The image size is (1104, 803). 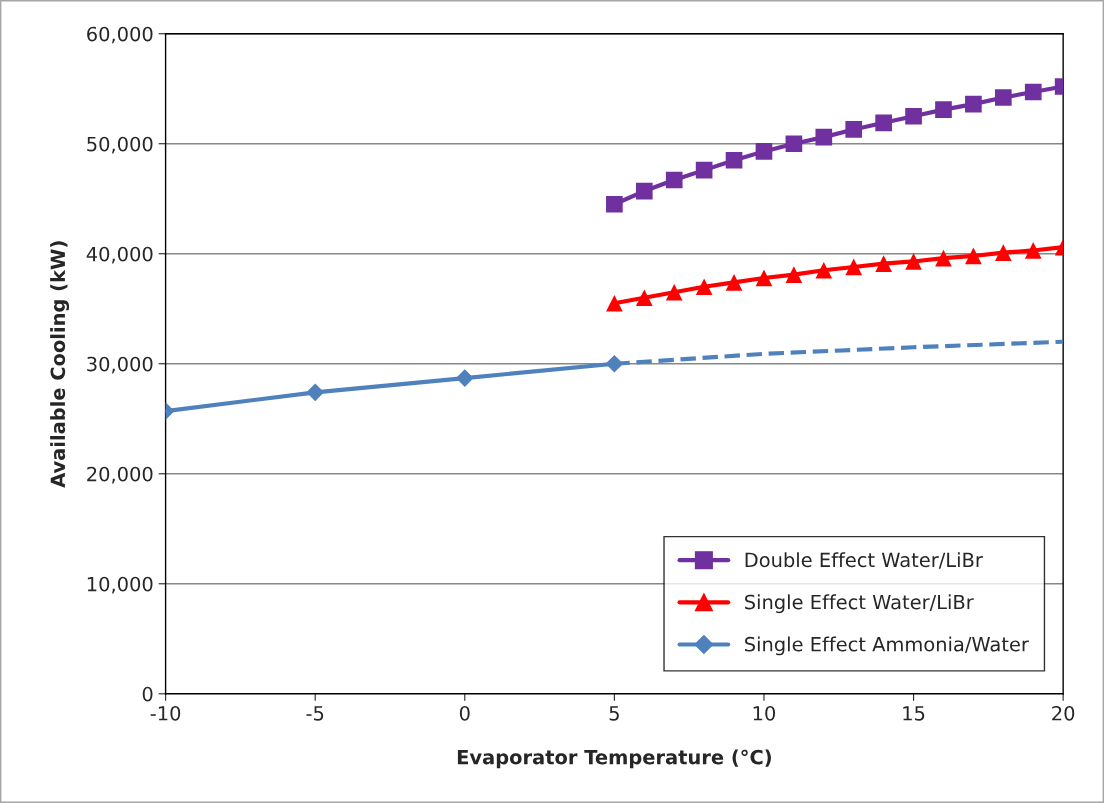 I want to click on y-tick-label: 40,000, so click(x=119, y=255).